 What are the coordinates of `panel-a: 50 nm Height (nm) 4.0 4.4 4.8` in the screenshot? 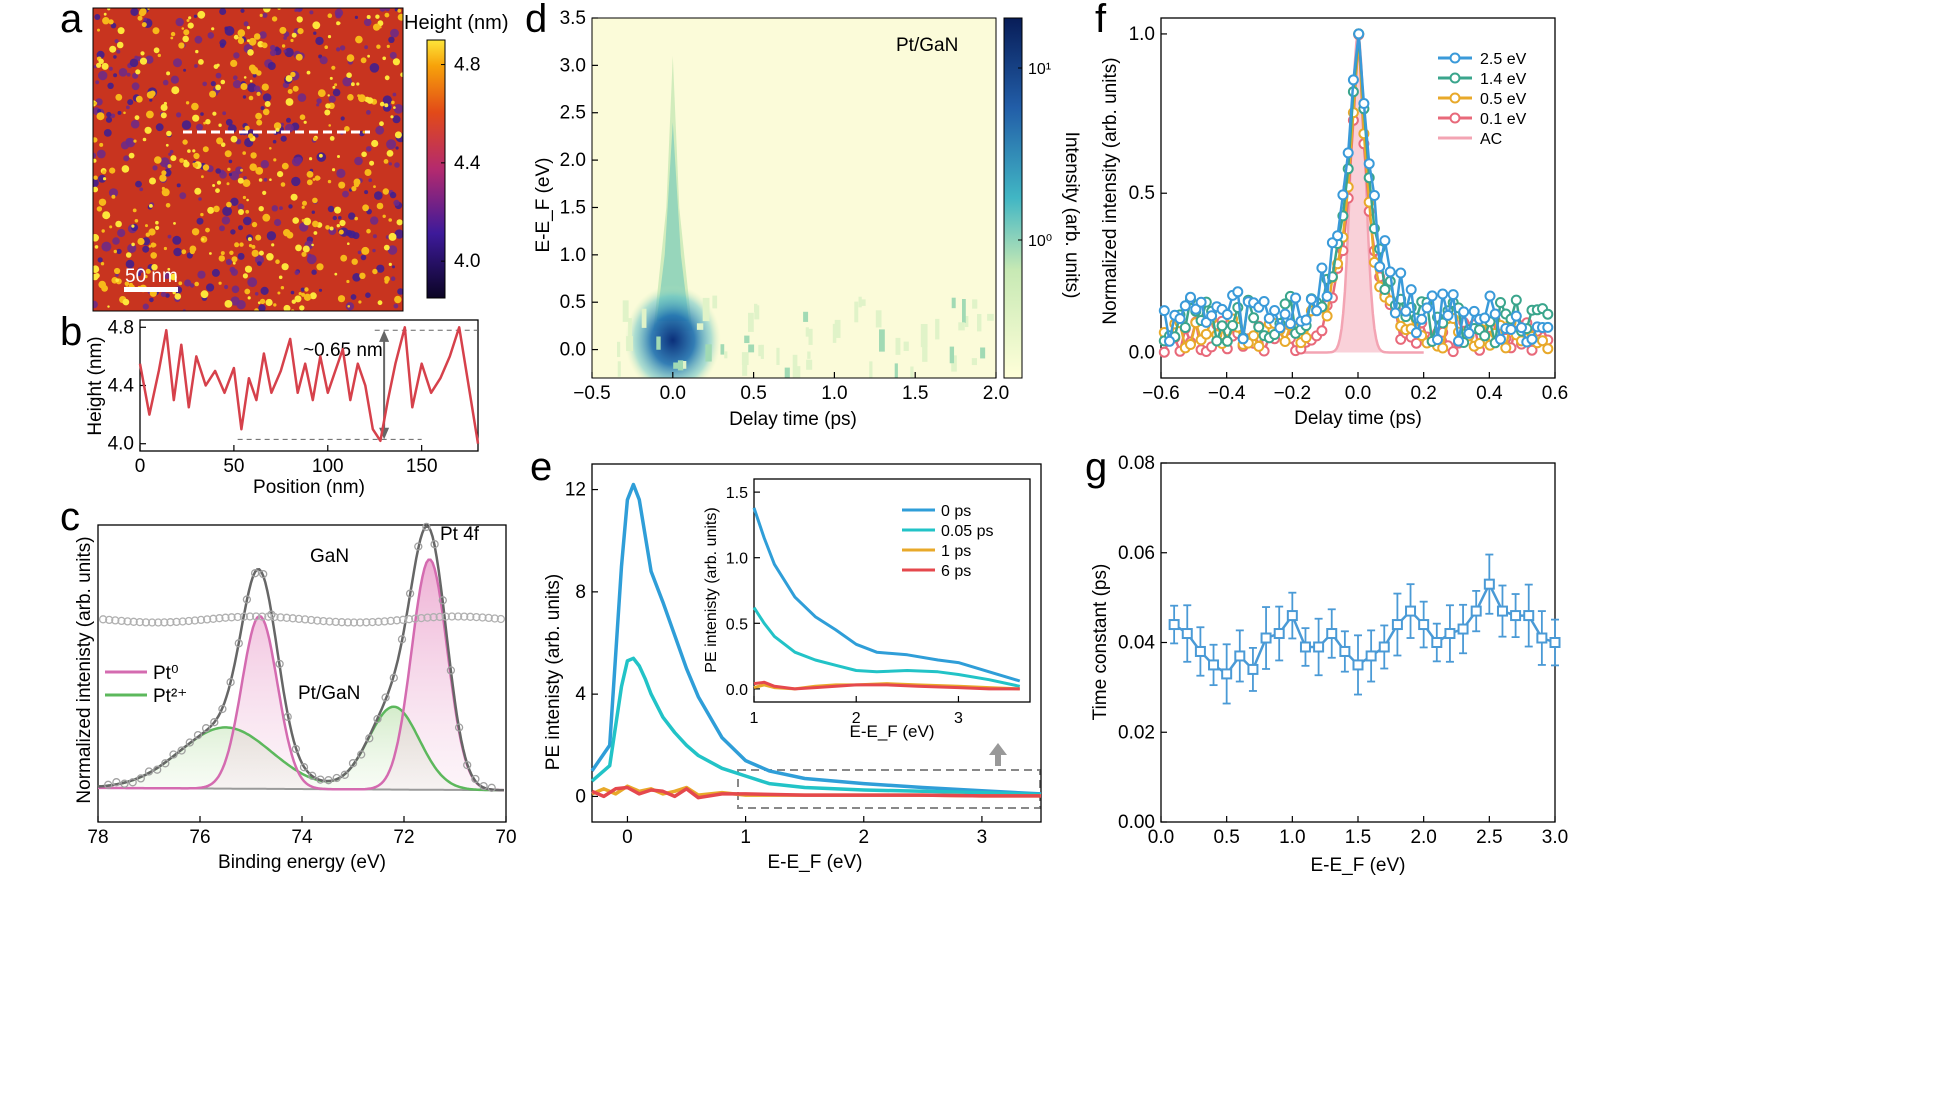 It's located at (300, 159).